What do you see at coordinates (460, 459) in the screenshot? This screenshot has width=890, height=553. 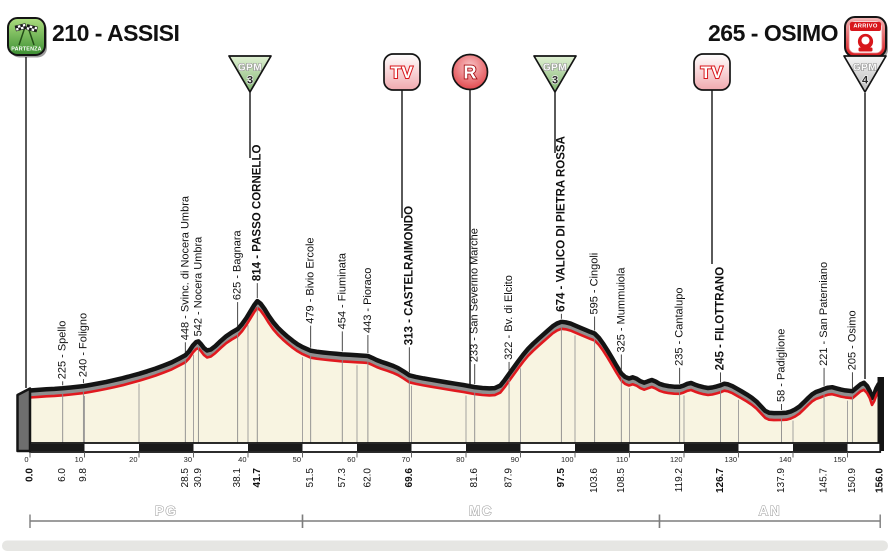 I see `svg-text: 80` at bounding box center [460, 459].